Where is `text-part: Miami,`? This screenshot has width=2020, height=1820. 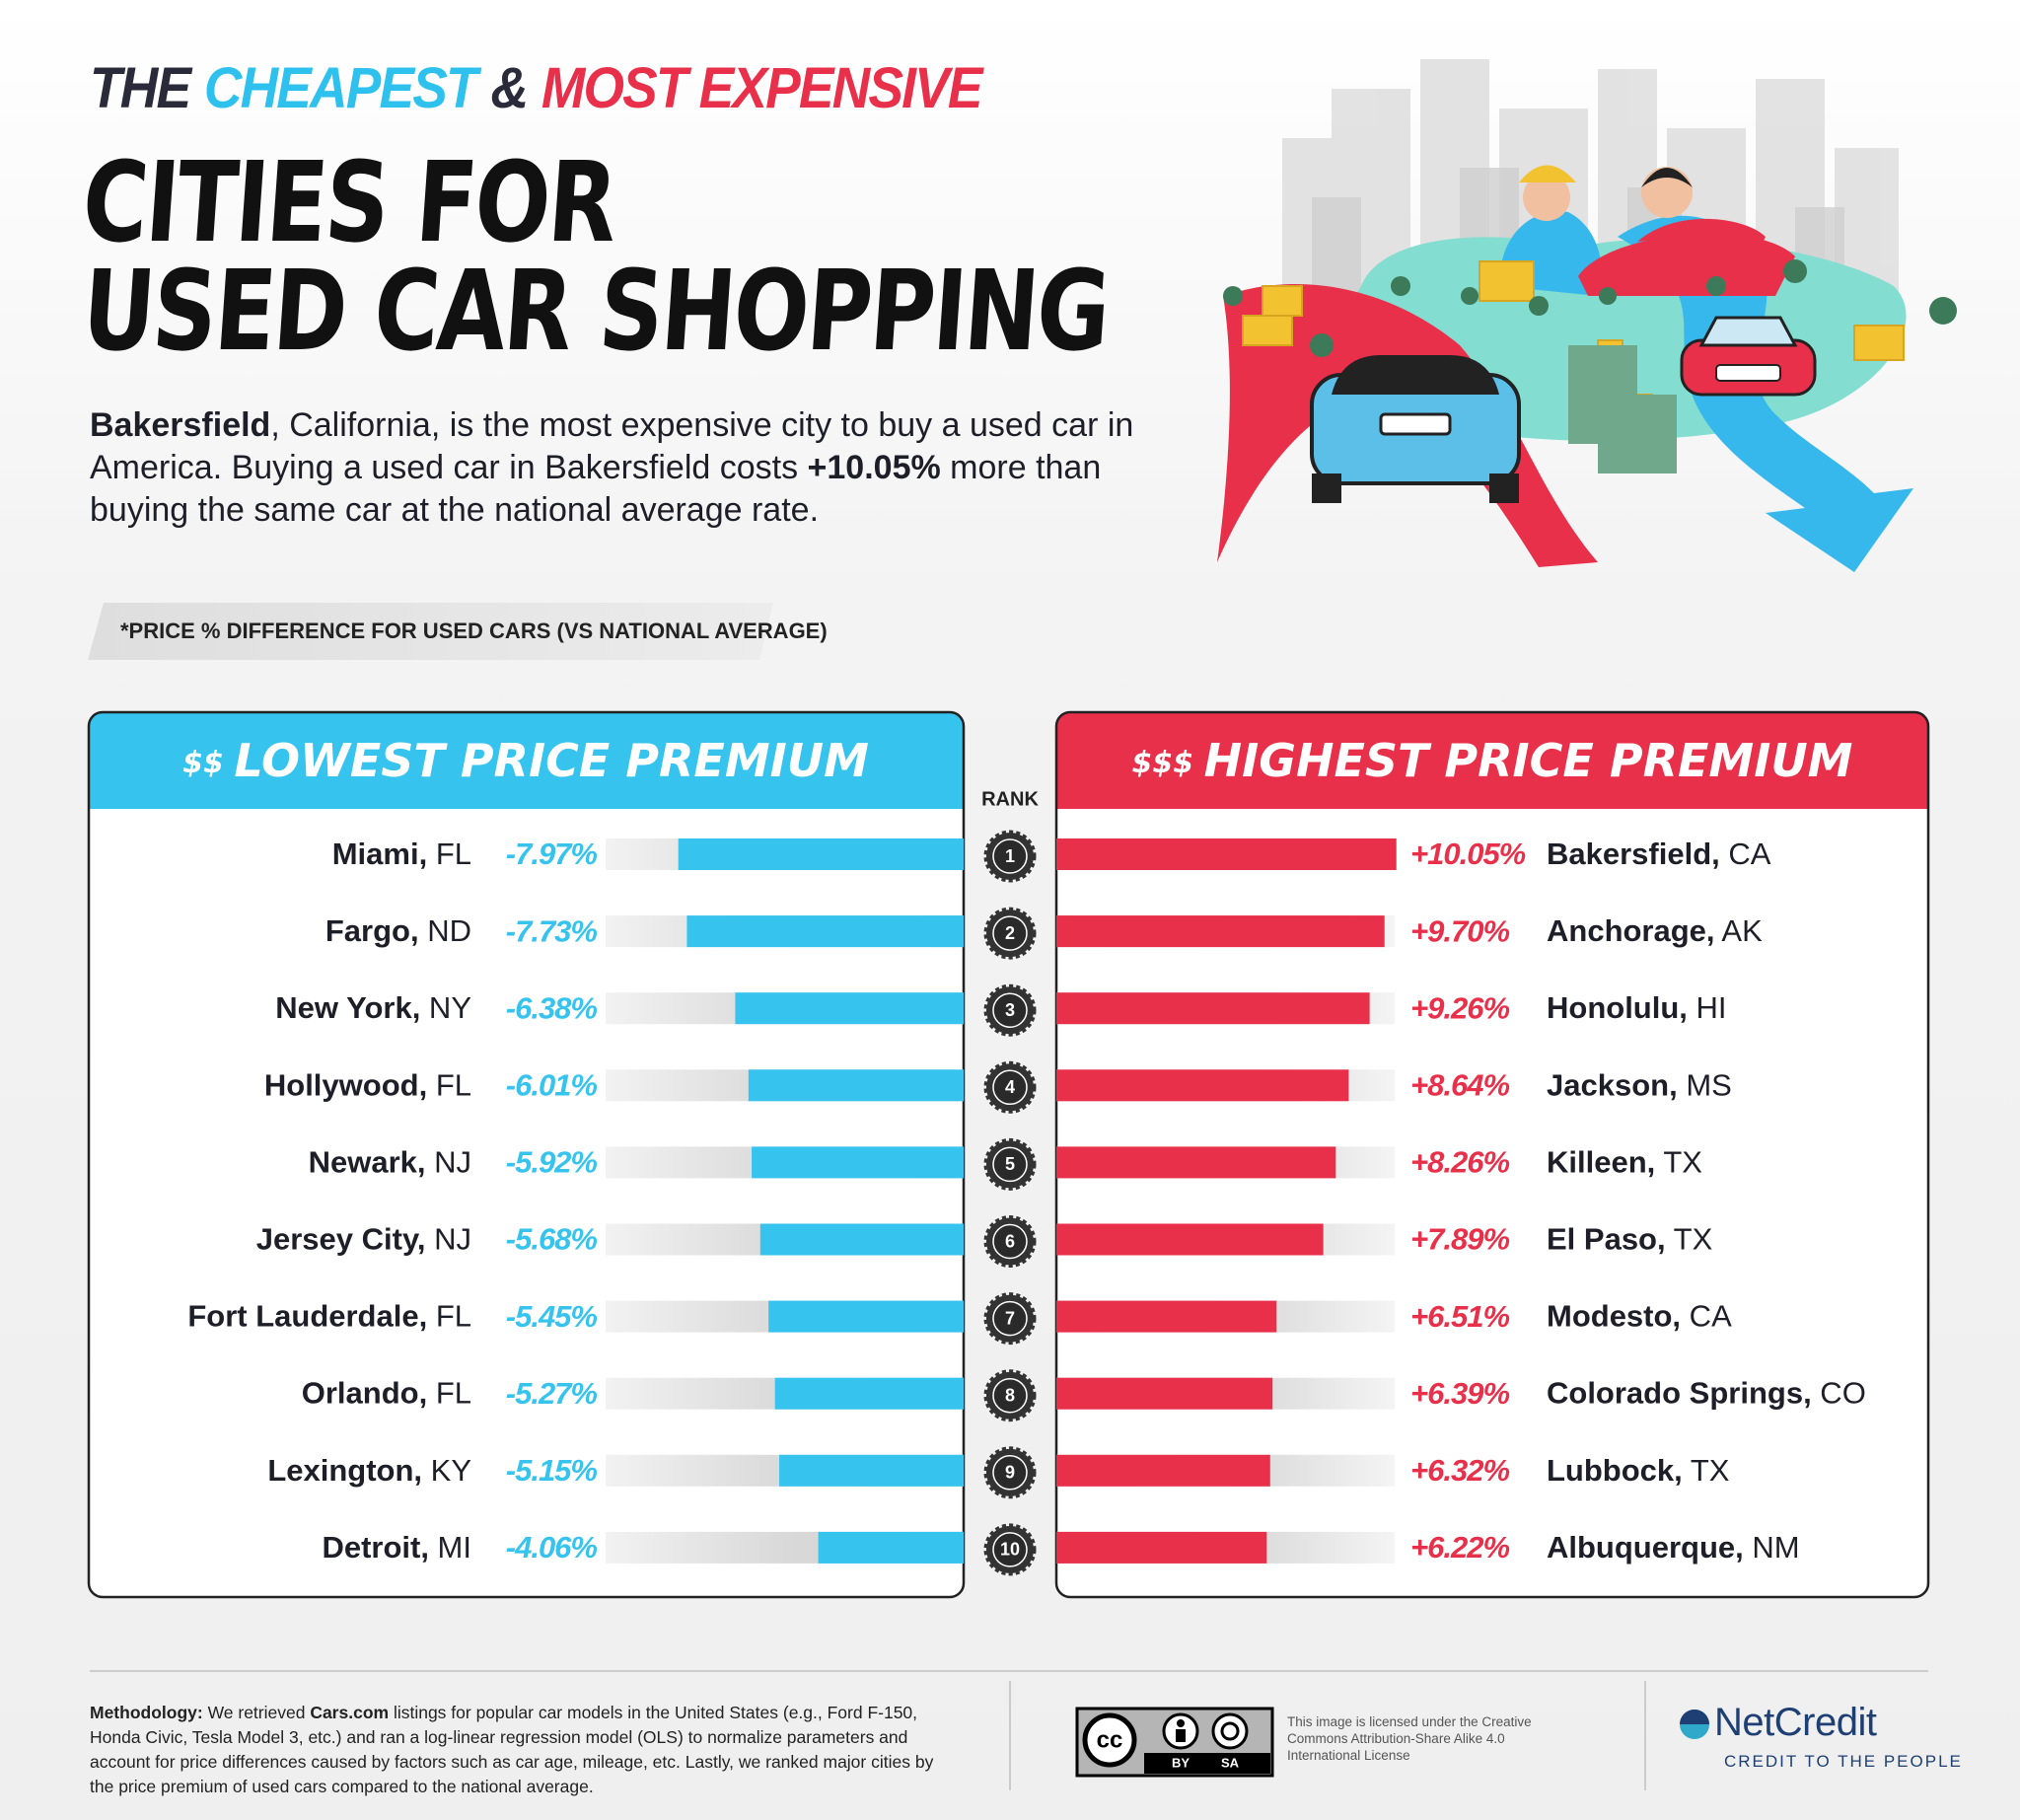 text-part: Miami, is located at coordinates (379, 854).